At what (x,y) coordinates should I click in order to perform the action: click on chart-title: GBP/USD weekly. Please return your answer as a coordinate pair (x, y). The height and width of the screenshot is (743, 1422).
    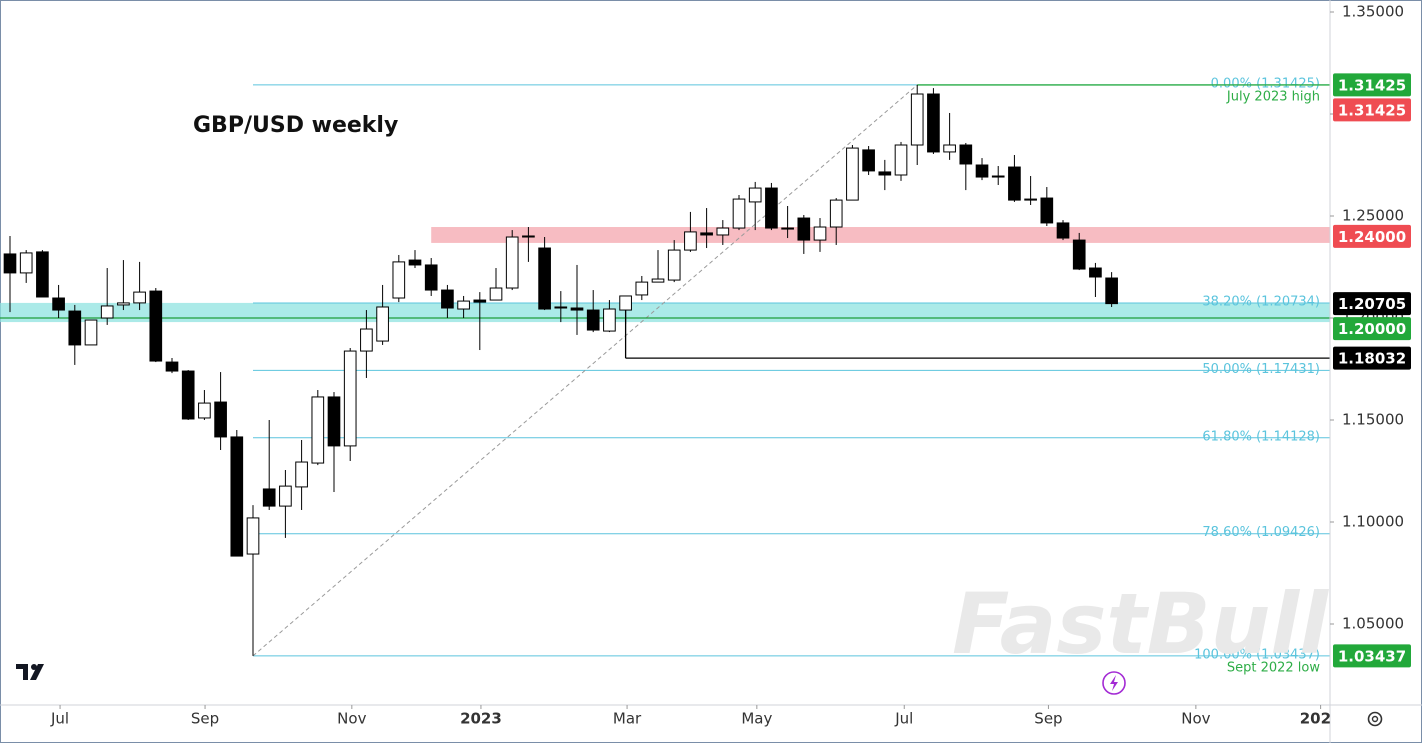
    Looking at the image, I should click on (295, 125).